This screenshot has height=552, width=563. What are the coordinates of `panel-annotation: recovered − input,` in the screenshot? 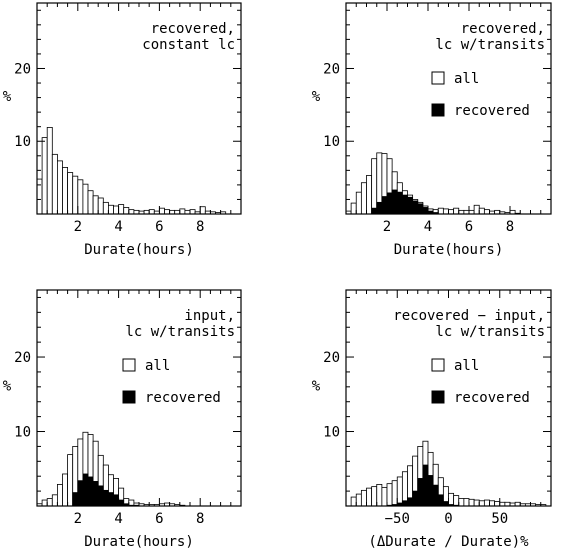 It's located at (469, 316).